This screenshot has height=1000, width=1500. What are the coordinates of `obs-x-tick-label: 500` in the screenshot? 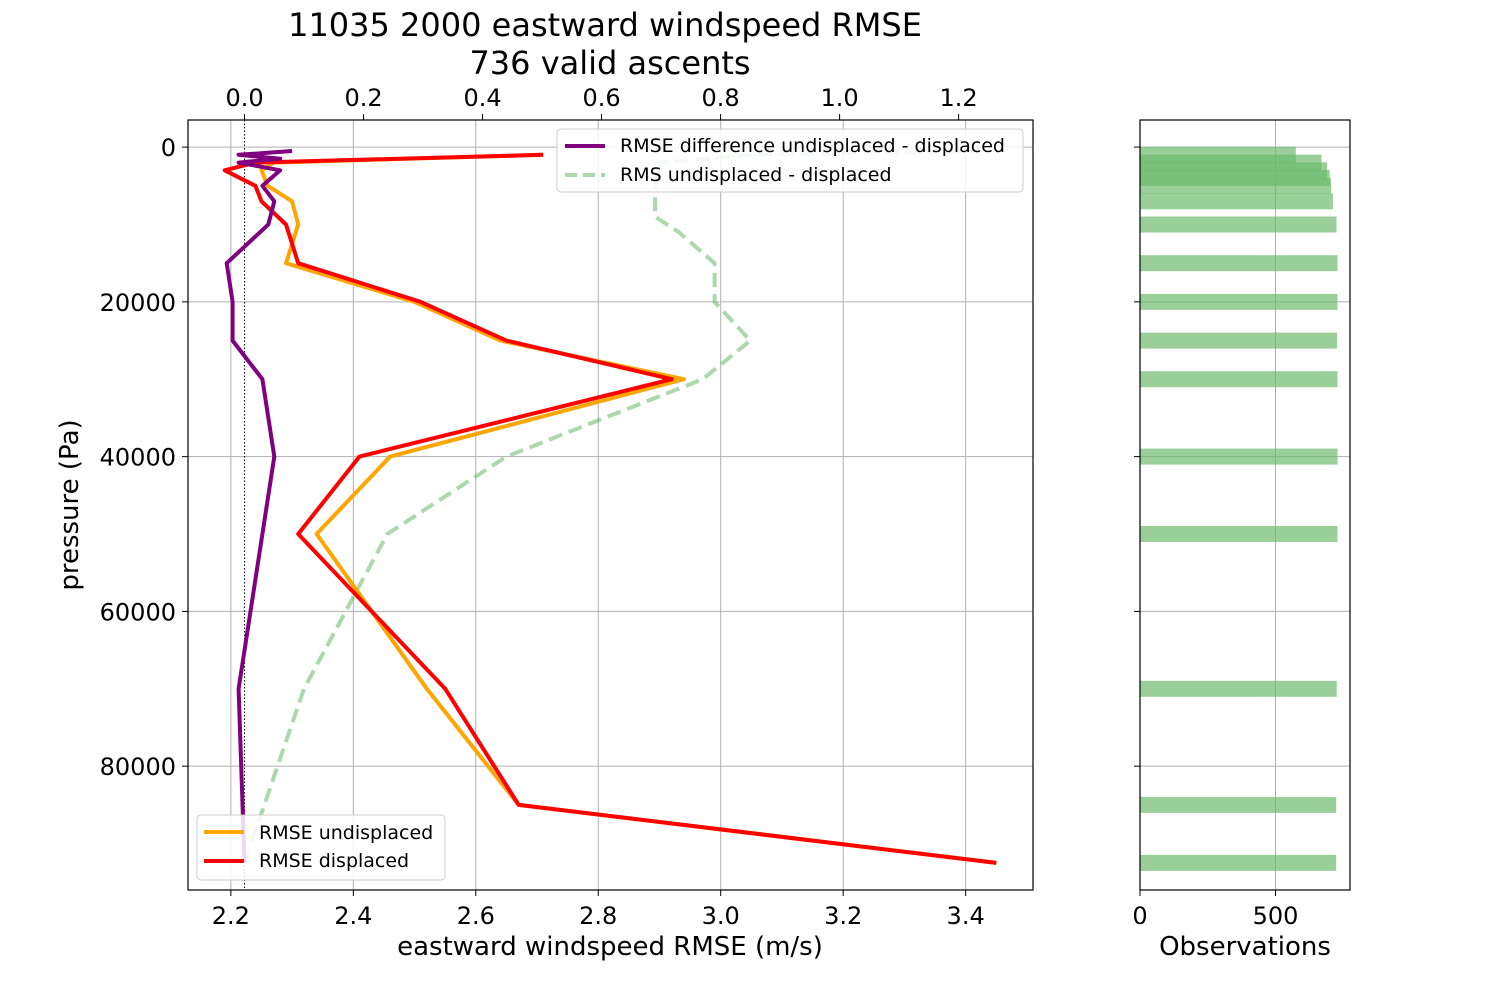 It's located at (1276, 916).